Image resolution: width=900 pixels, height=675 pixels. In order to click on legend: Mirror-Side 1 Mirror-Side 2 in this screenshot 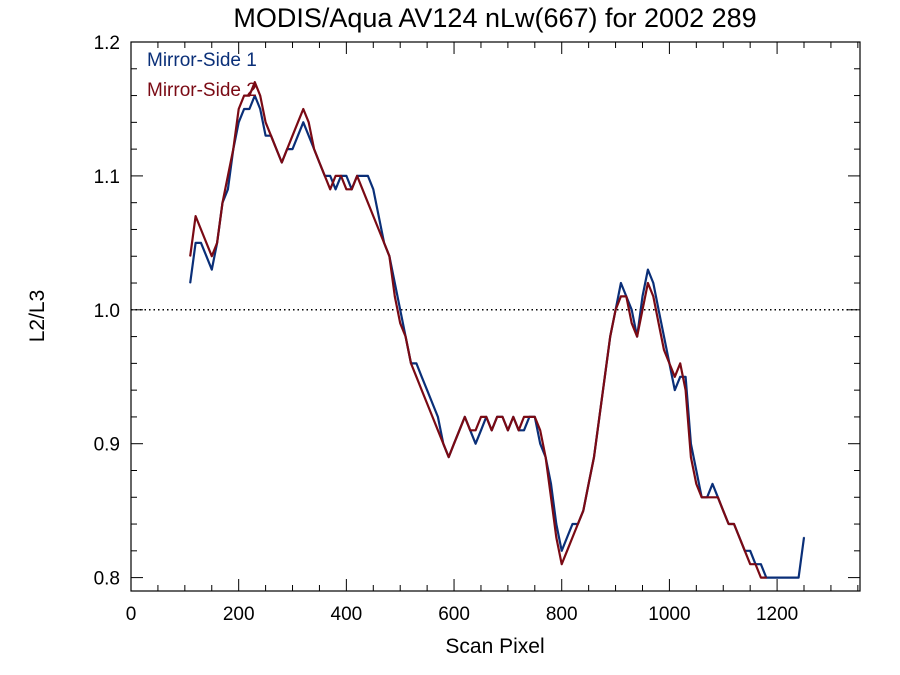, I will do `click(202, 75)`.